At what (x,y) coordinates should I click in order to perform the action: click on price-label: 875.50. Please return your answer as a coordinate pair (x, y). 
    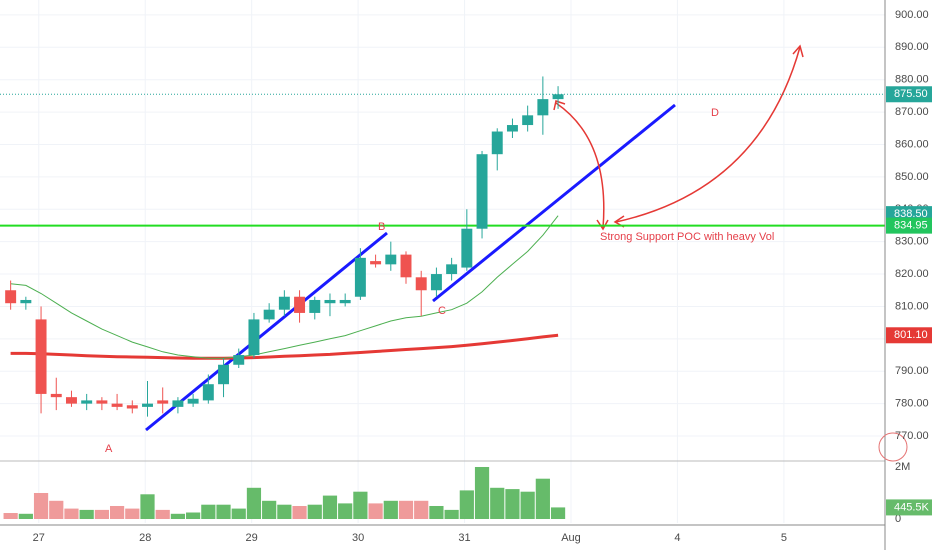
    Looking at the image, I should click on (911, 94).